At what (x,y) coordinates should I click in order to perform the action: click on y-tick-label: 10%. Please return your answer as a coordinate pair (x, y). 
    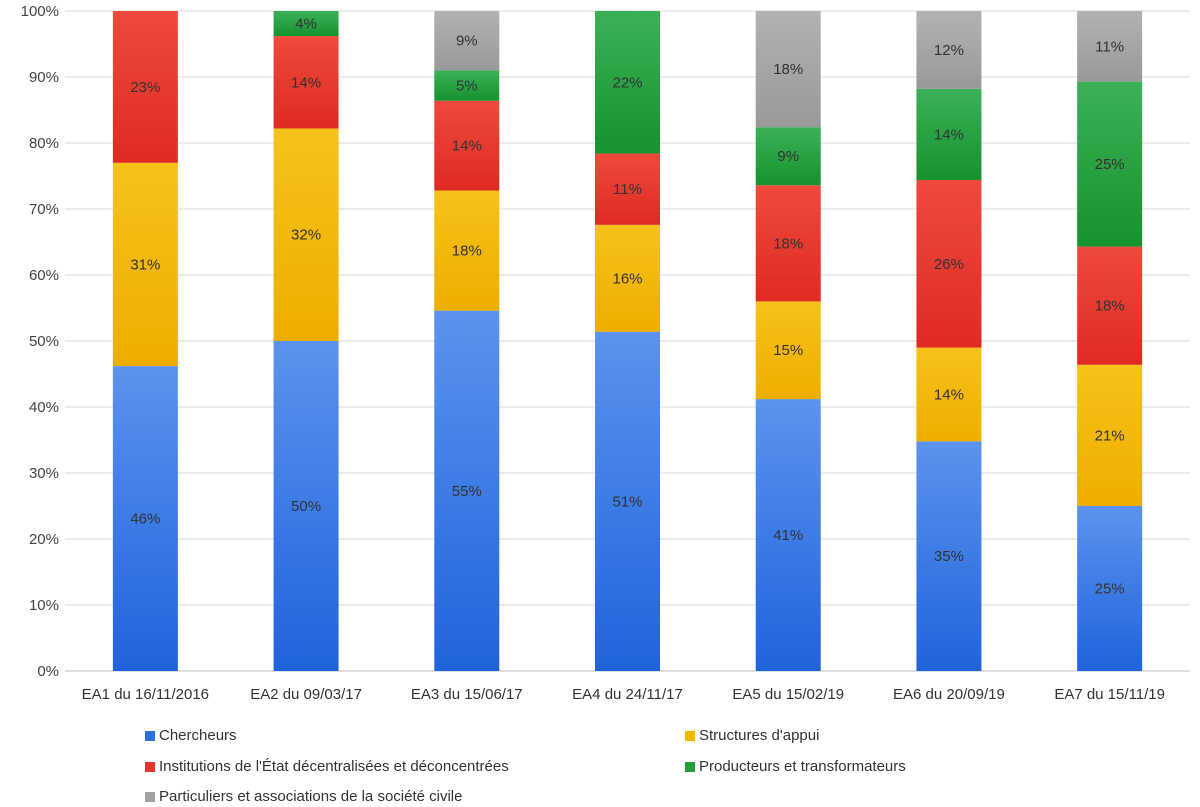
    Looking at the image, I should click on (44, 605).